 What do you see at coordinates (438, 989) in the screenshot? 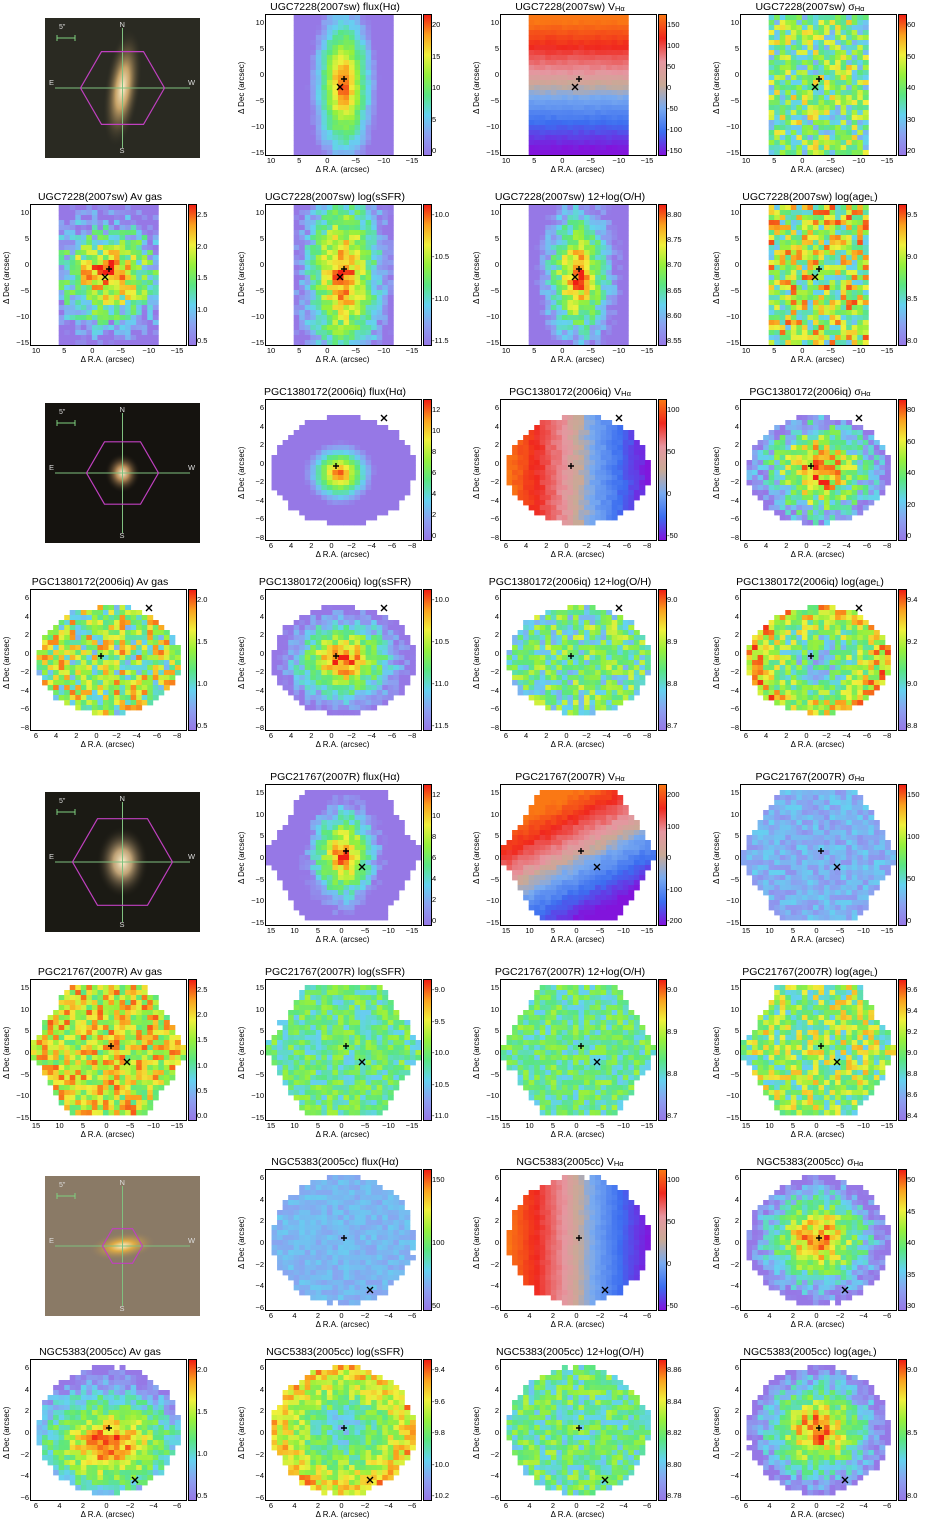
I see `colorbar-tick-label: -9.0` at bounding box center [438, 989].